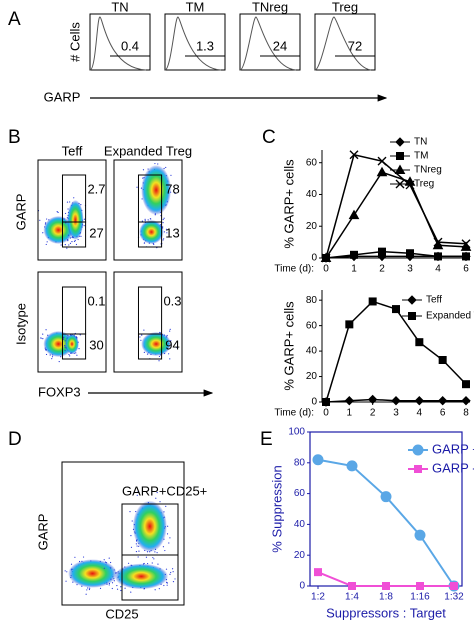  What do you see at coordinates (373, 413) in the screenshot?
I see `x-tick-label: 2` at bounding box center [373, 413].